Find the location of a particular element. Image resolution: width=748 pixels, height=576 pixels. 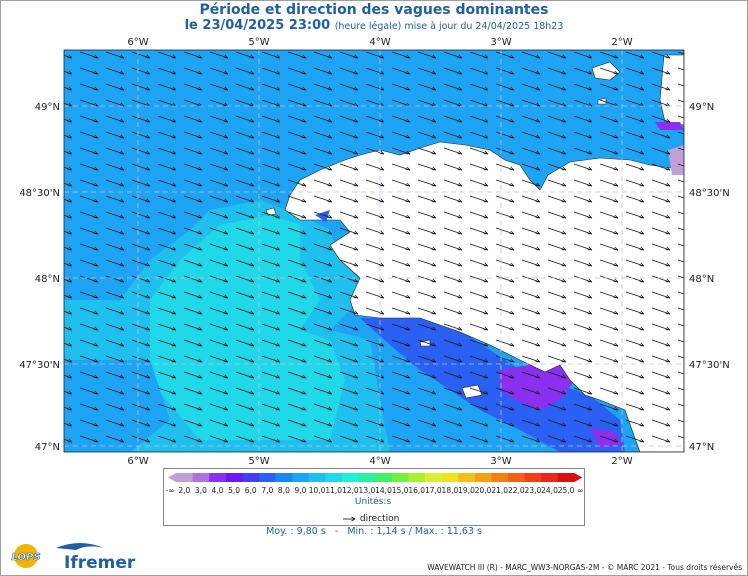

legend-tick-label: 4,0 is located at coordinates (218, 490).